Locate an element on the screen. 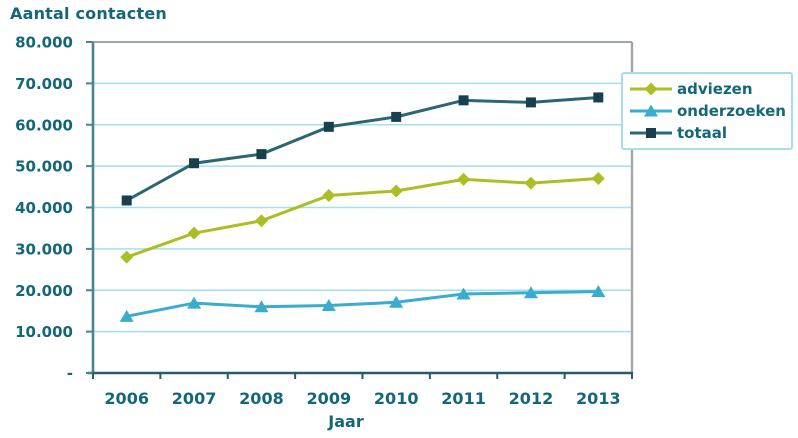  series-line-onderzoeken is located at coordinates (362, 303).